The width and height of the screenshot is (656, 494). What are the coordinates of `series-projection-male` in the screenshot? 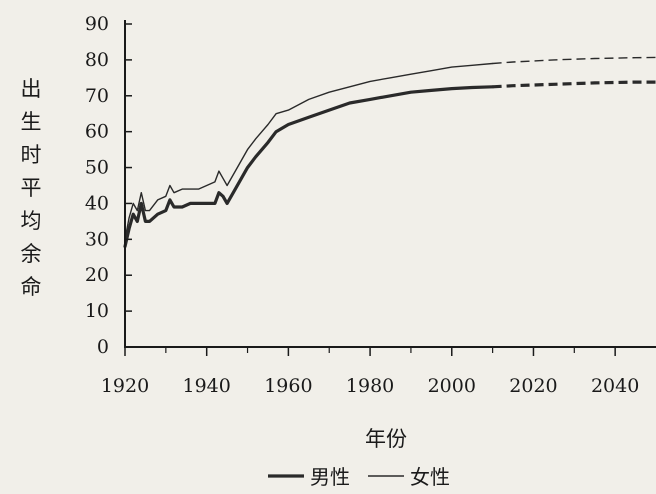 It's located at (574, 84).